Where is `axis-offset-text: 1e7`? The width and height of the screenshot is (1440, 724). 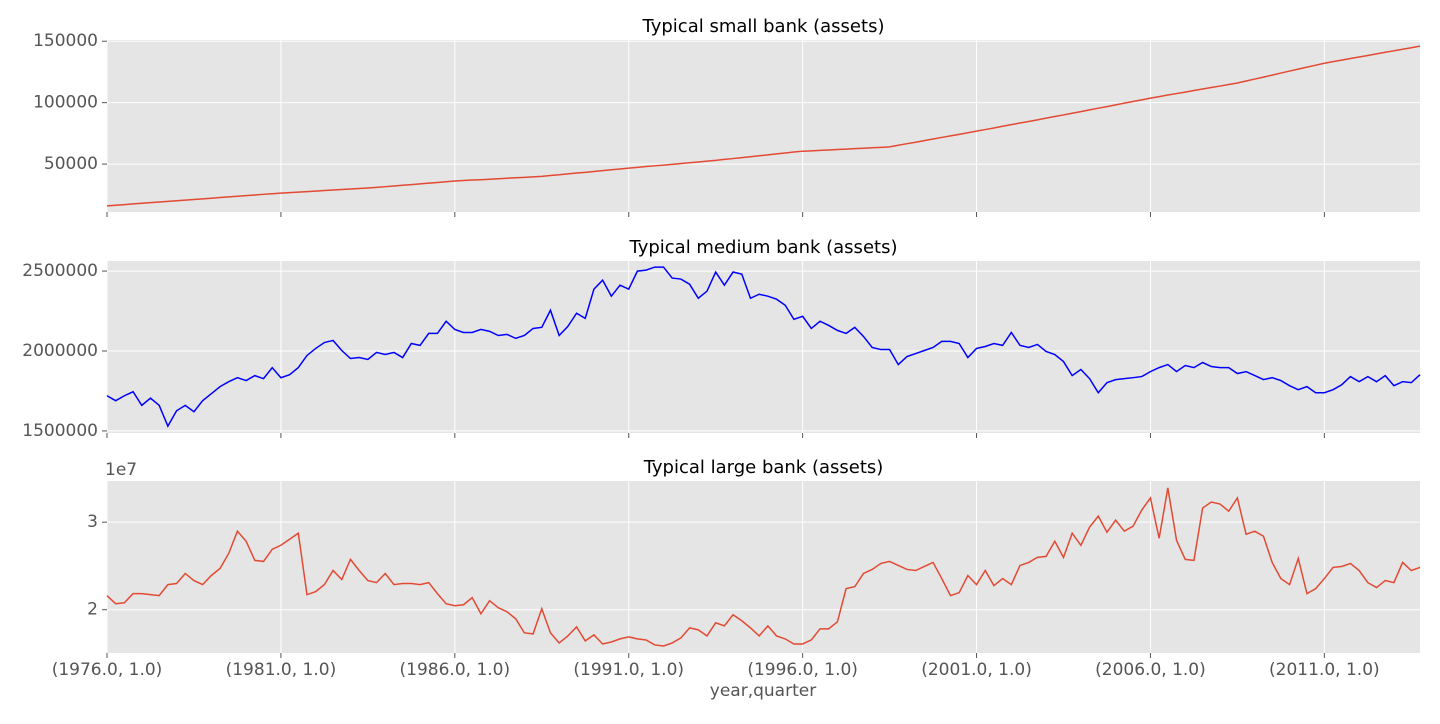 axis-offset-text: 1e7 is located at coordinates (121, 470).